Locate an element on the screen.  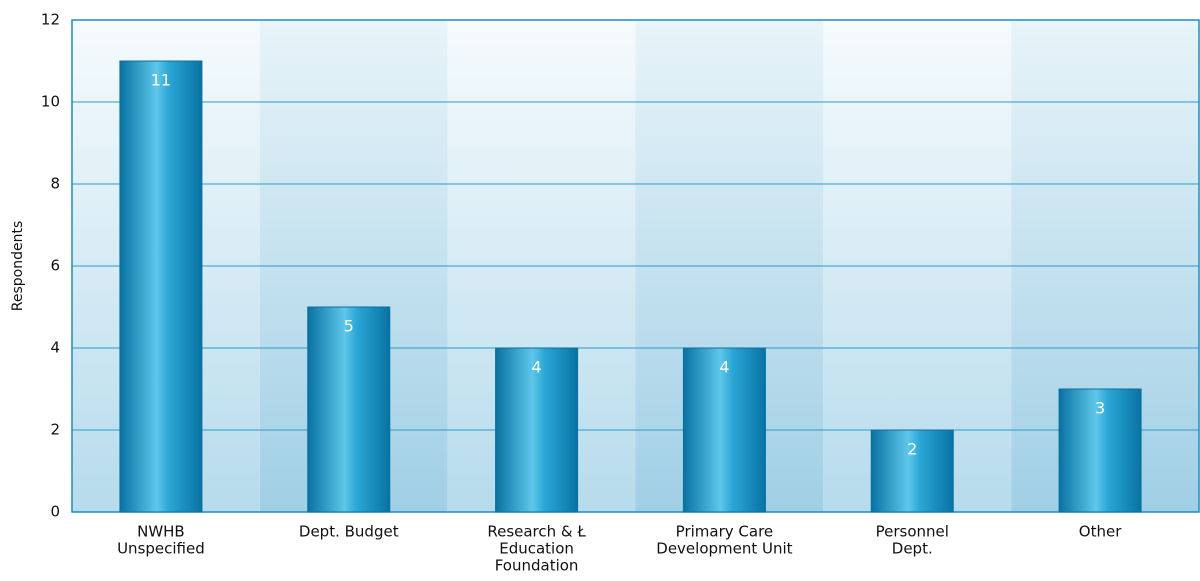
x-tick-label: Dept. Budget is located at coordinates (349, 532).